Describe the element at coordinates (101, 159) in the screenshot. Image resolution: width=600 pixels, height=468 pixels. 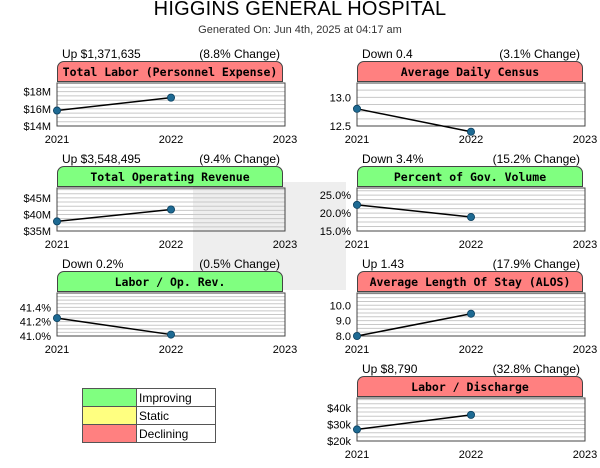
I see `change-amount: Up $3,548,495` at that location.